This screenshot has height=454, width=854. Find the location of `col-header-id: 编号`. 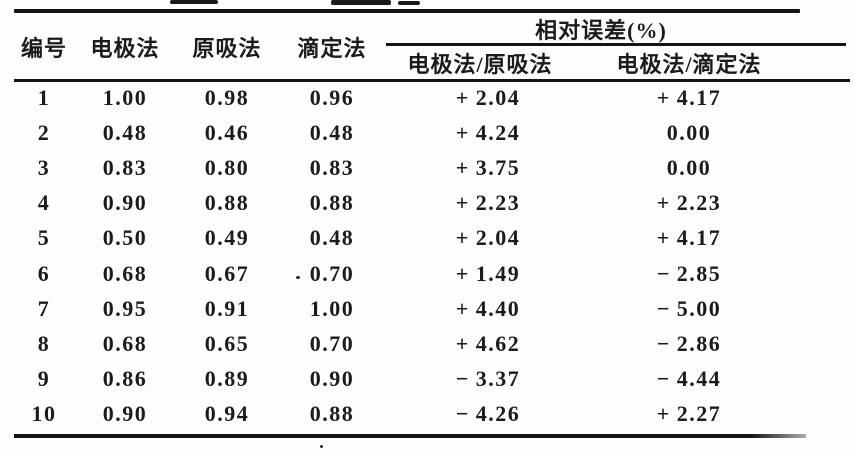

col-header-id: 编号 is located at coordinates (43, 48).